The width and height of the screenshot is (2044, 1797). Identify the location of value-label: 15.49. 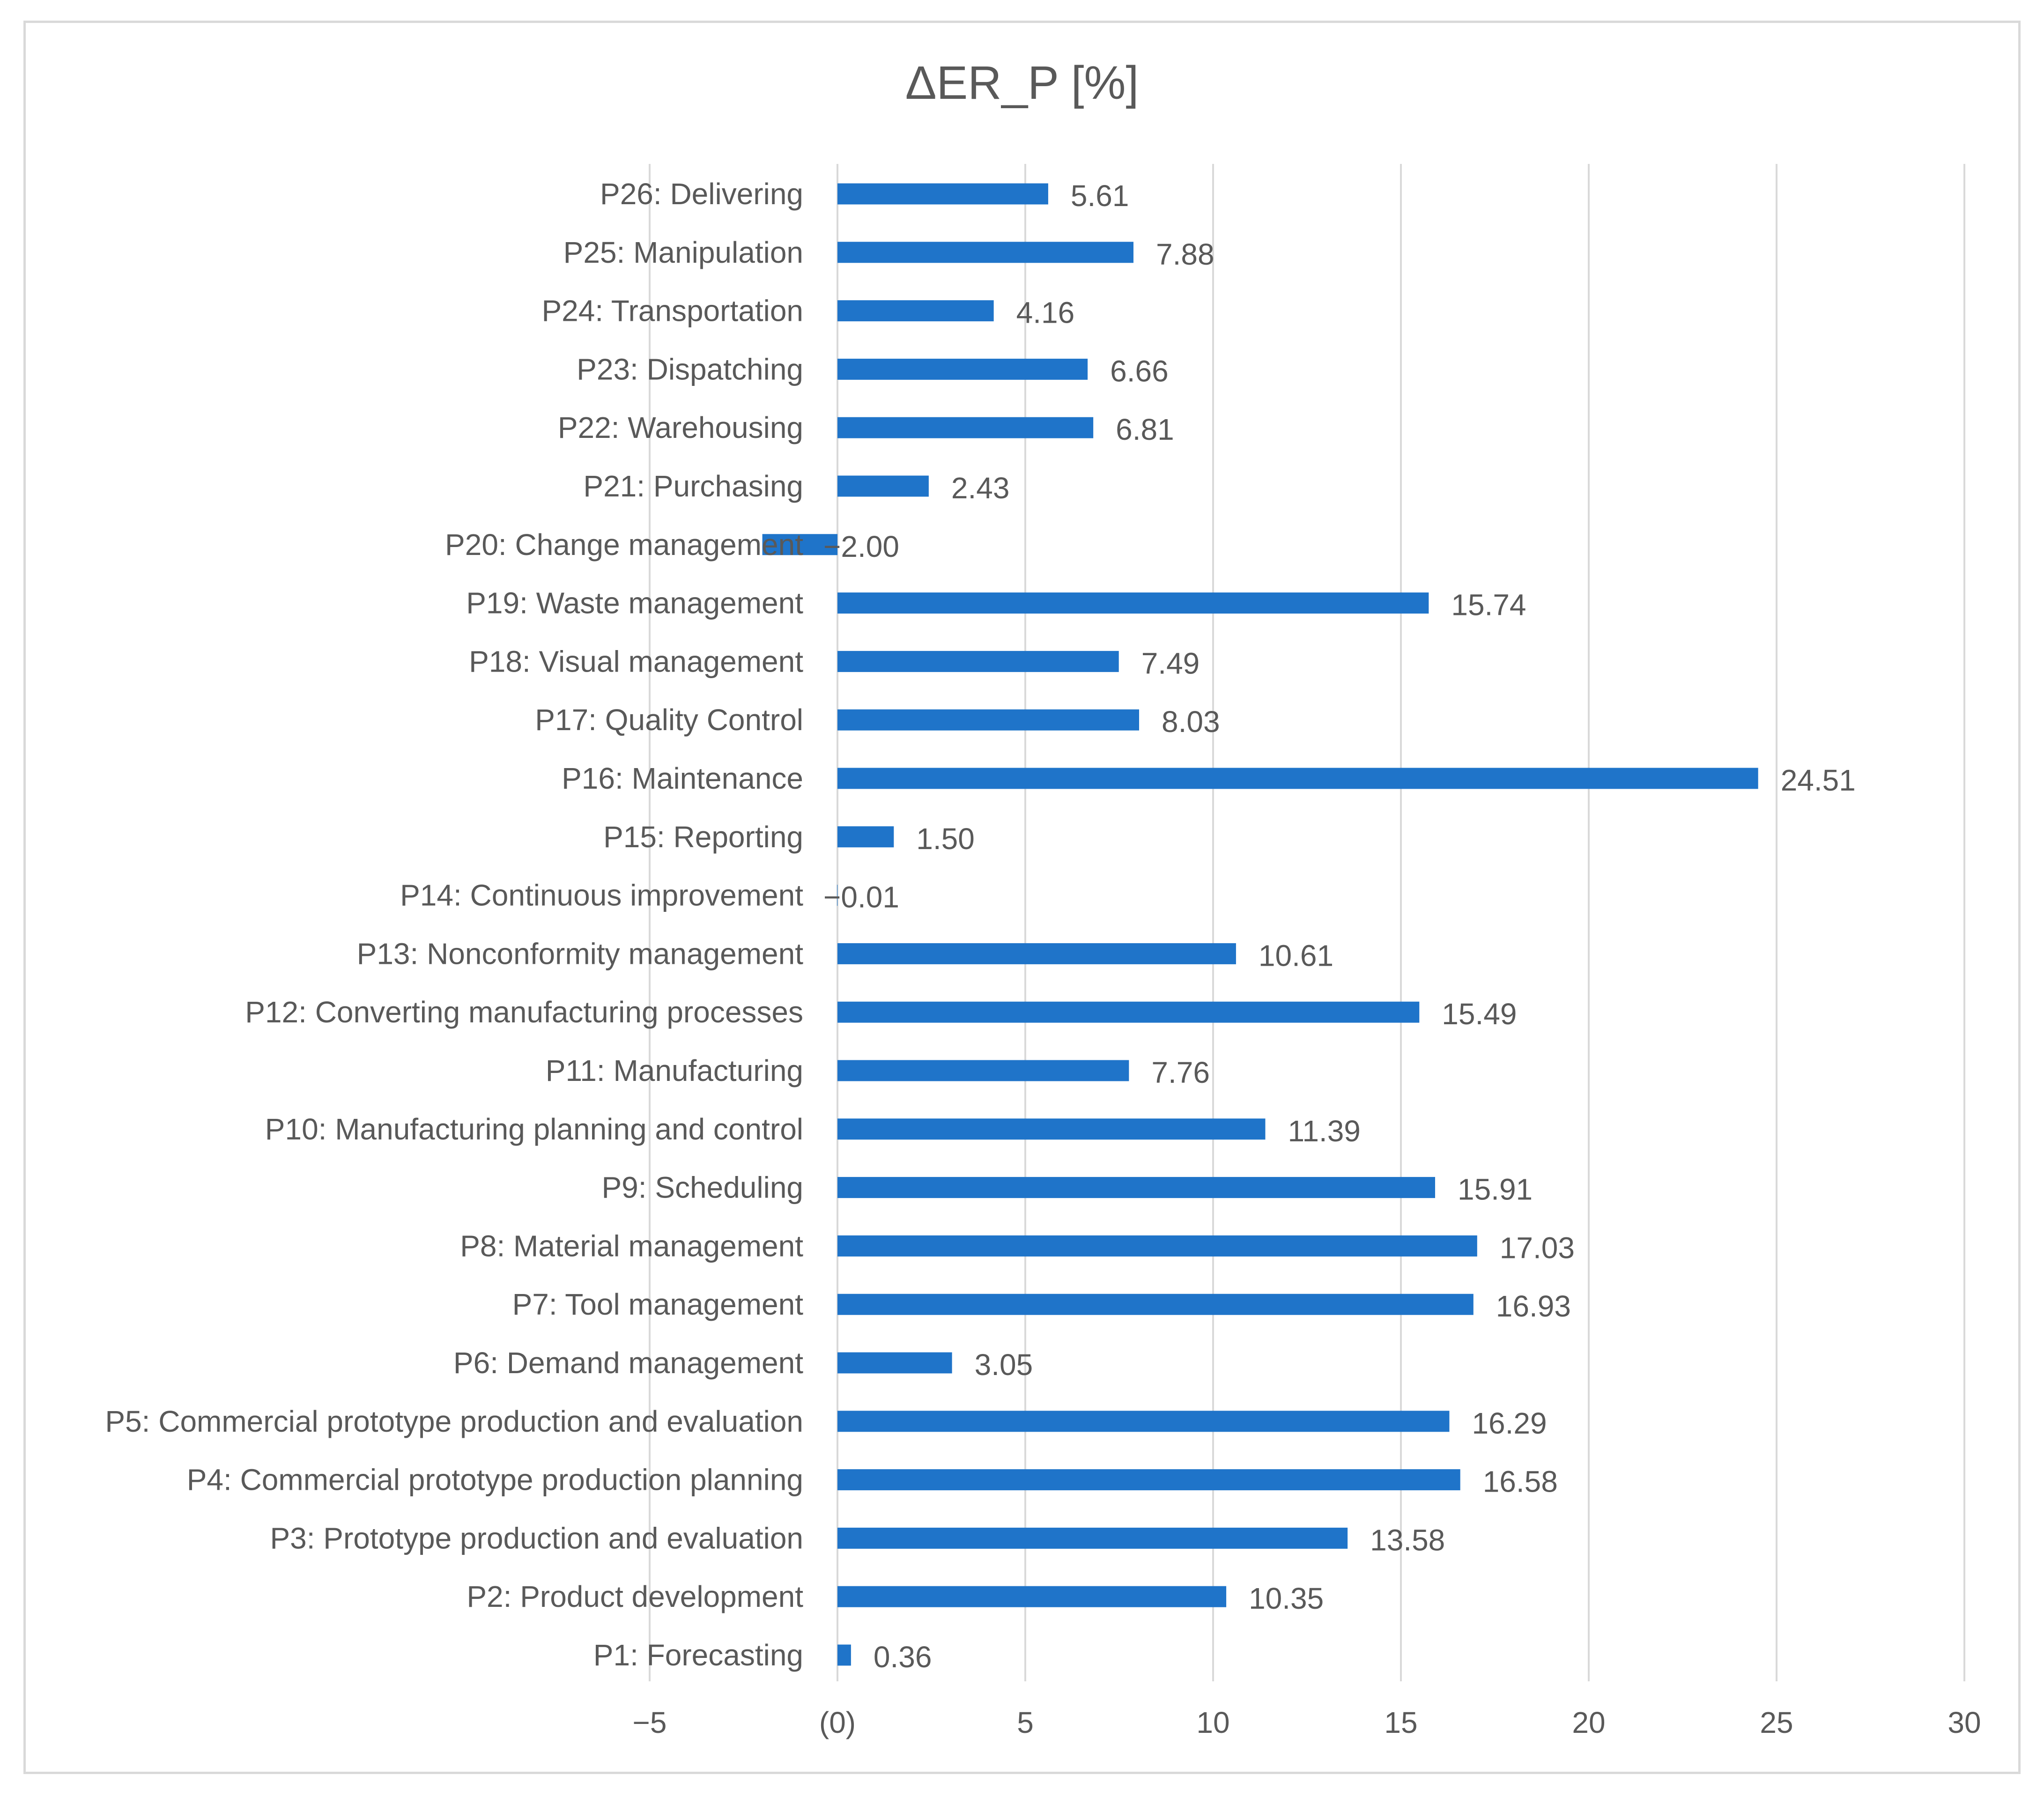
(1479, 1014).